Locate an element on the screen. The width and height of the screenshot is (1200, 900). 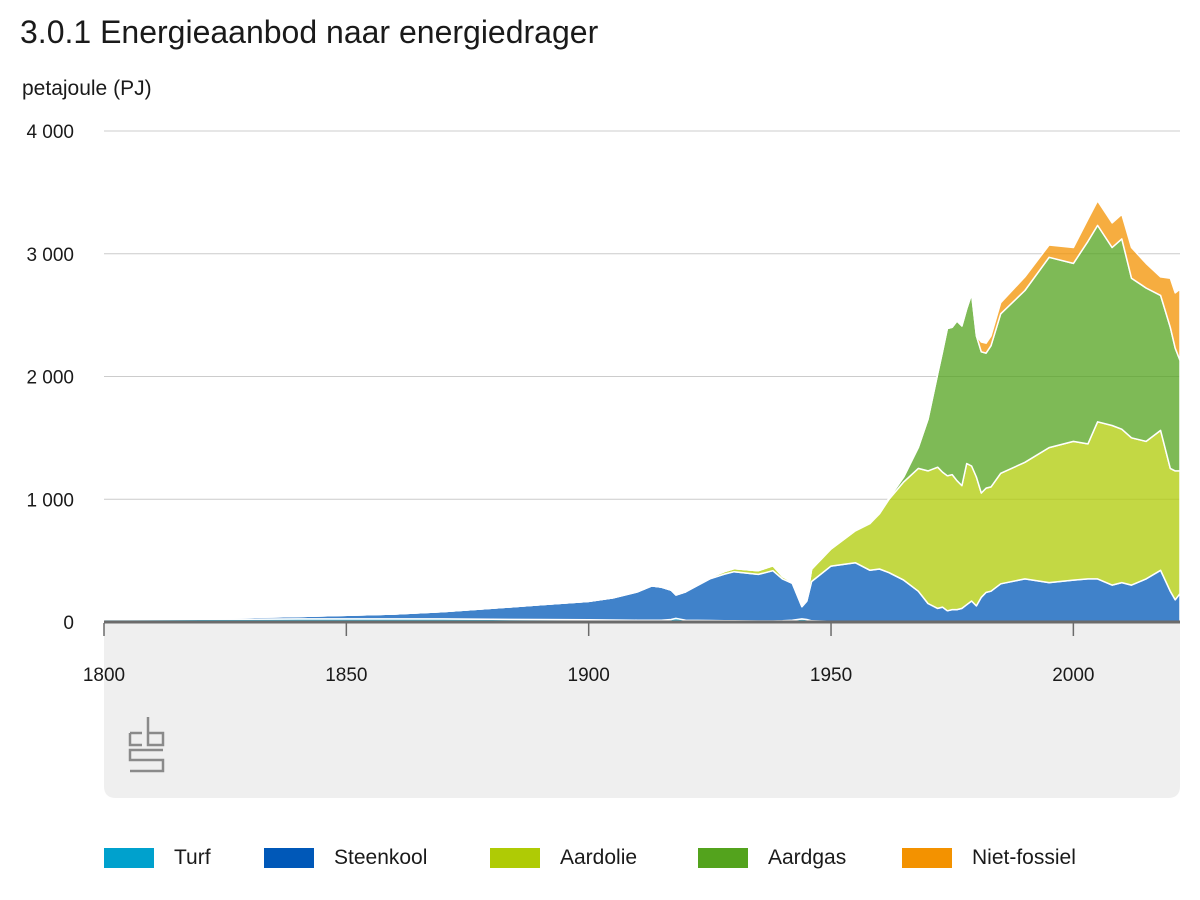
y-tick-label: 2 000 is located at coordinates (50, 378).